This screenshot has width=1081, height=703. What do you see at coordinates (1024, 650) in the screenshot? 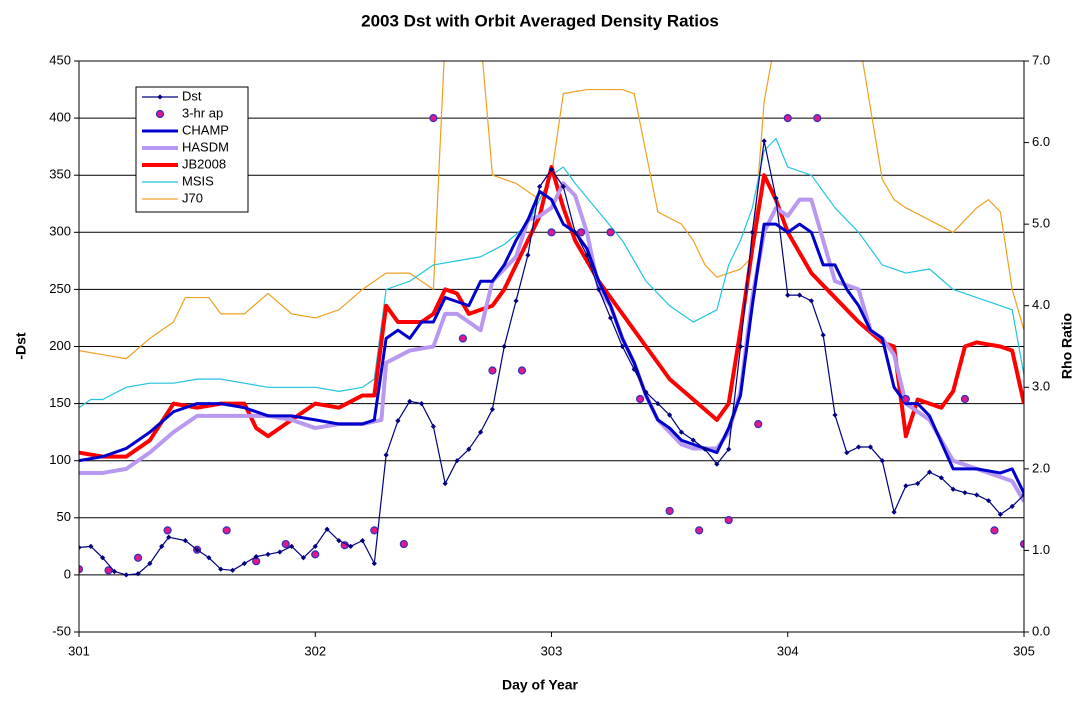
I see `x-tick-label: 305` at bounding box center [1024, 650].